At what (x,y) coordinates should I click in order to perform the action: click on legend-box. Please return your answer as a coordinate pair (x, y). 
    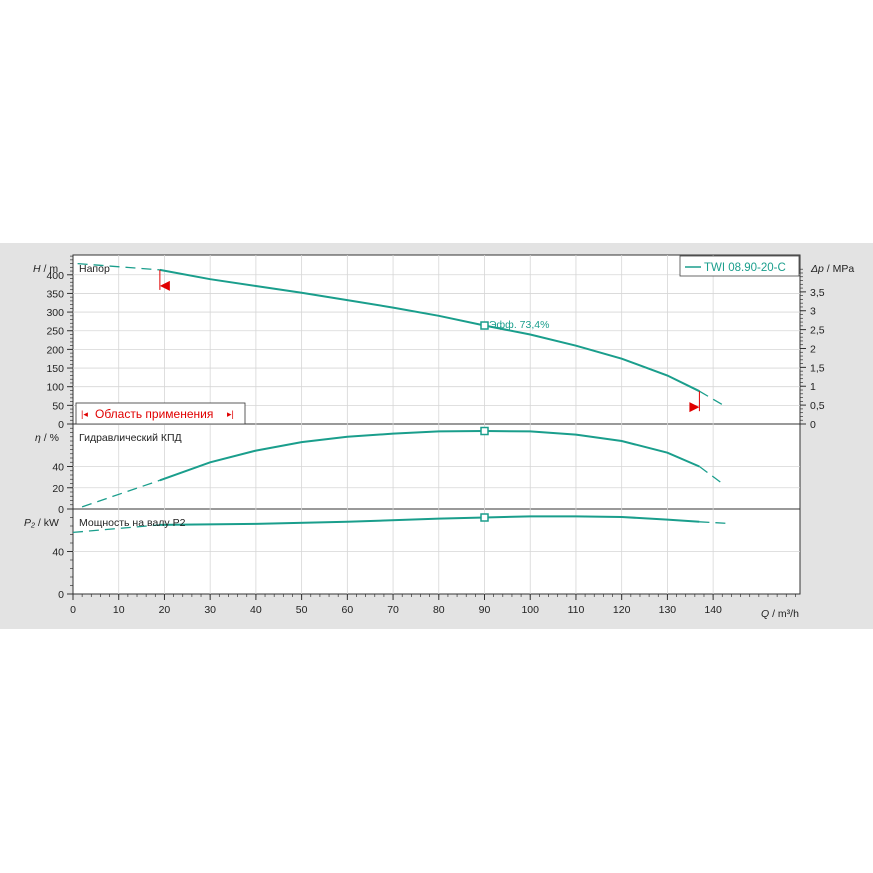
    Looking at the image, I should click on (739, 266).